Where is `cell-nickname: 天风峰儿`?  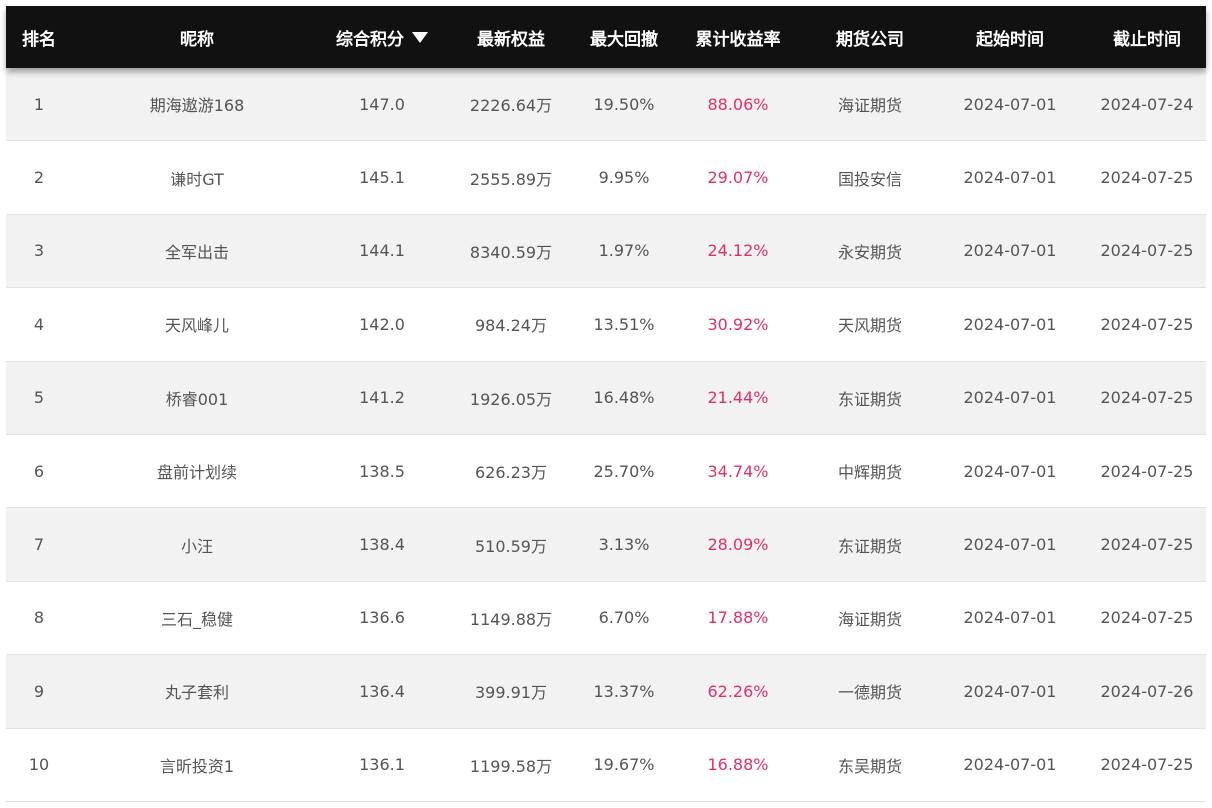 cell-nickname: 天风峰儿 is located at coordinates (196, 326).